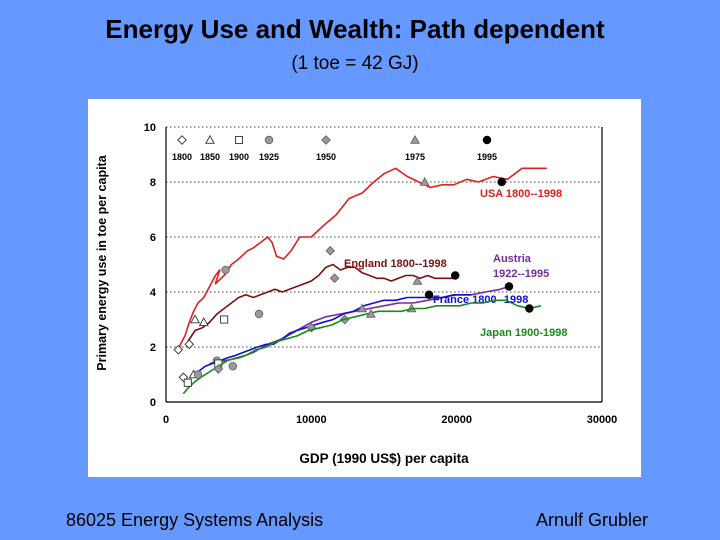 The width and height of the screenshot is (720, 540). Describe the element at coordinates (384, 458) in the screenshot. I see `x-axis-label: GDP (1990 US$) per capita` at that location.